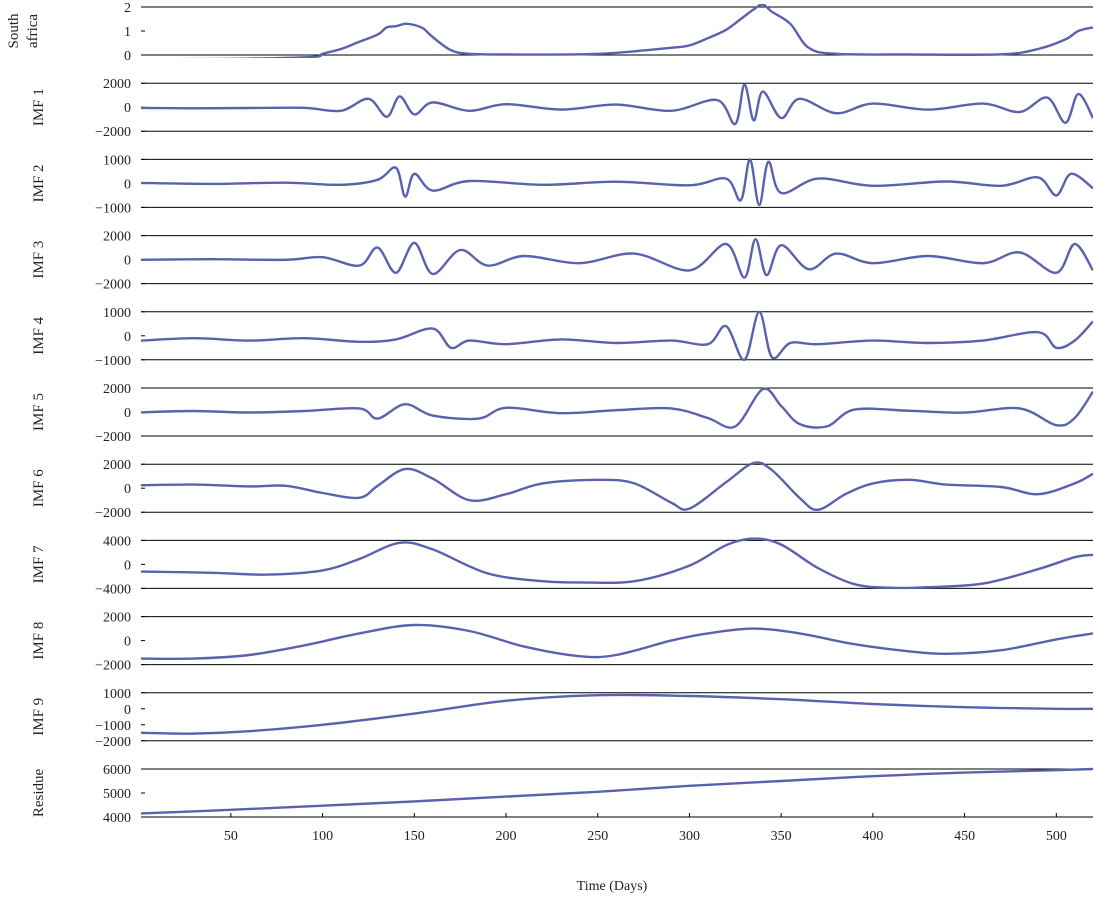  I want to click on panel-6: −2000 0 2000 IMF 6, so click(562, 489).